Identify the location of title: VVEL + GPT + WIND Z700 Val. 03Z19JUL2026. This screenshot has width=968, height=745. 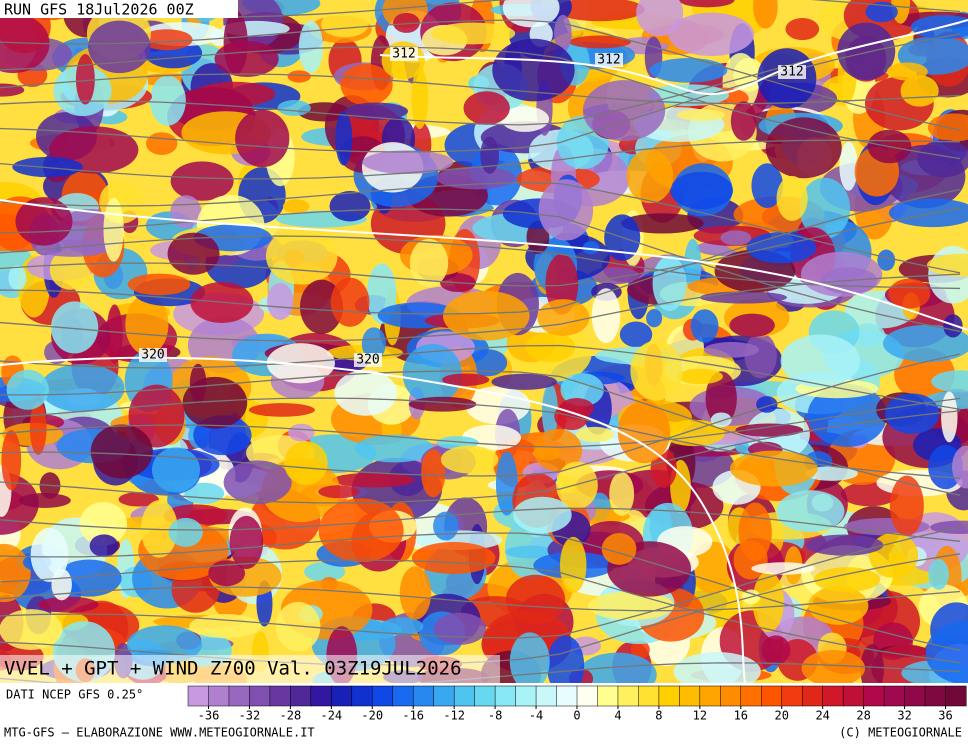
(233, 669).